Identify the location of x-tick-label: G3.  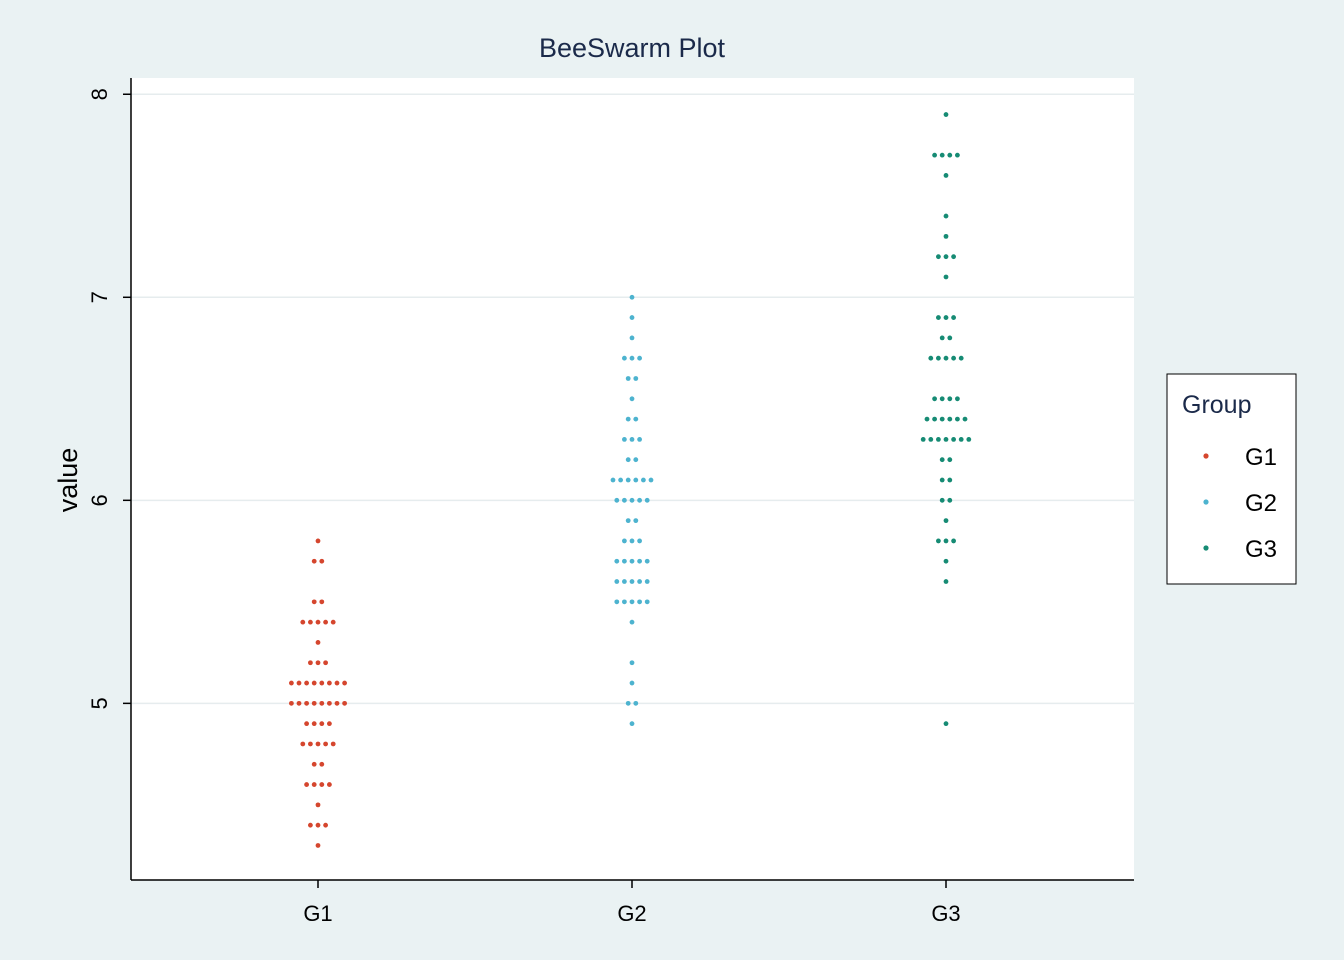
(945, 913).